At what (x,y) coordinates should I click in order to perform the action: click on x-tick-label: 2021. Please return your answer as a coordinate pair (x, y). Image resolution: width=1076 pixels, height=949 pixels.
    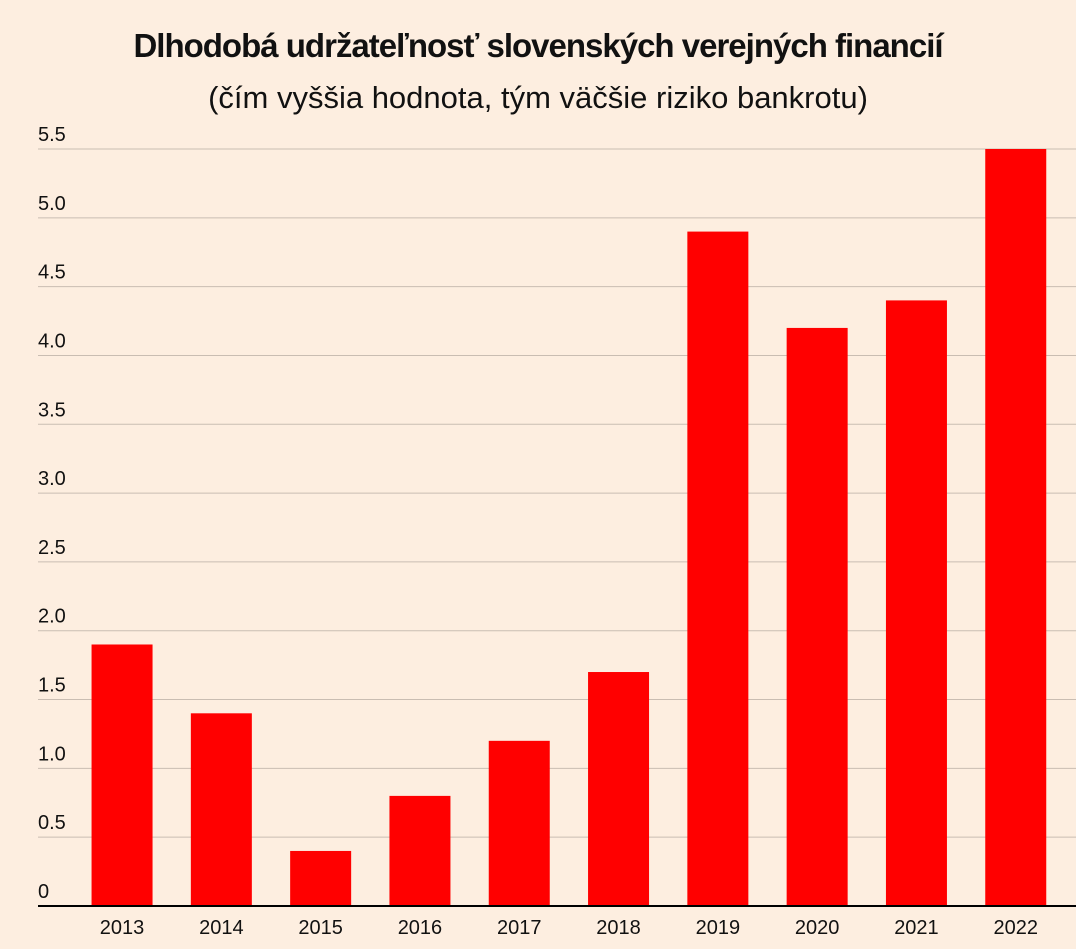
    Looking at the image, I should click on (916, 928).